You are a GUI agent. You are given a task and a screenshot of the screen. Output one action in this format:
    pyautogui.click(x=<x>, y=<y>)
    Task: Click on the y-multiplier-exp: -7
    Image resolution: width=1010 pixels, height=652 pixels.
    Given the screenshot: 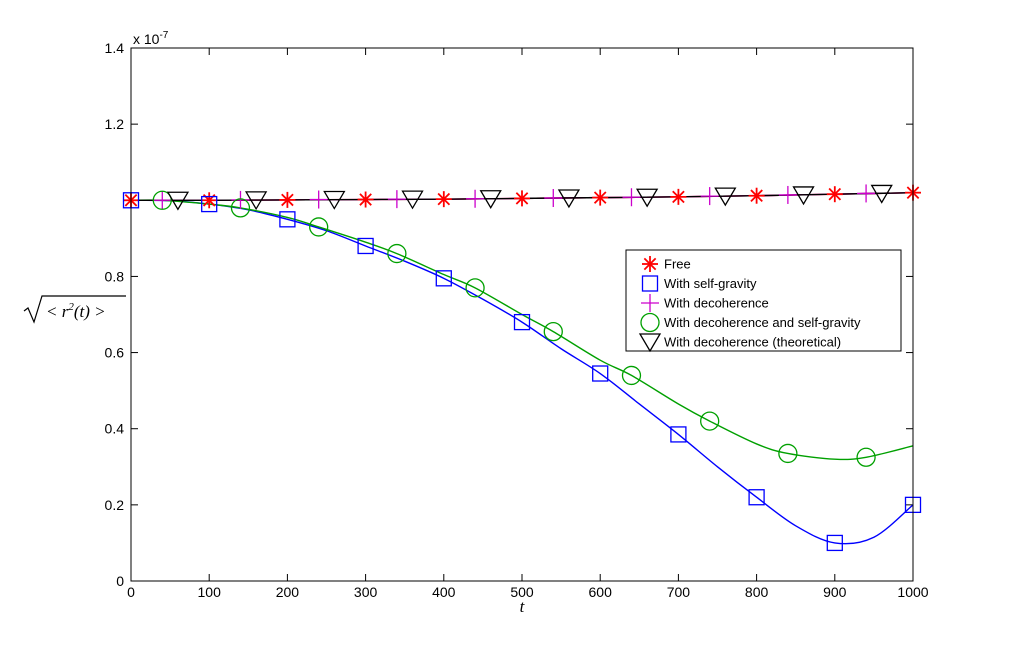 What is the action you would take?
    pyautogui.click(x=163, y=35)
    